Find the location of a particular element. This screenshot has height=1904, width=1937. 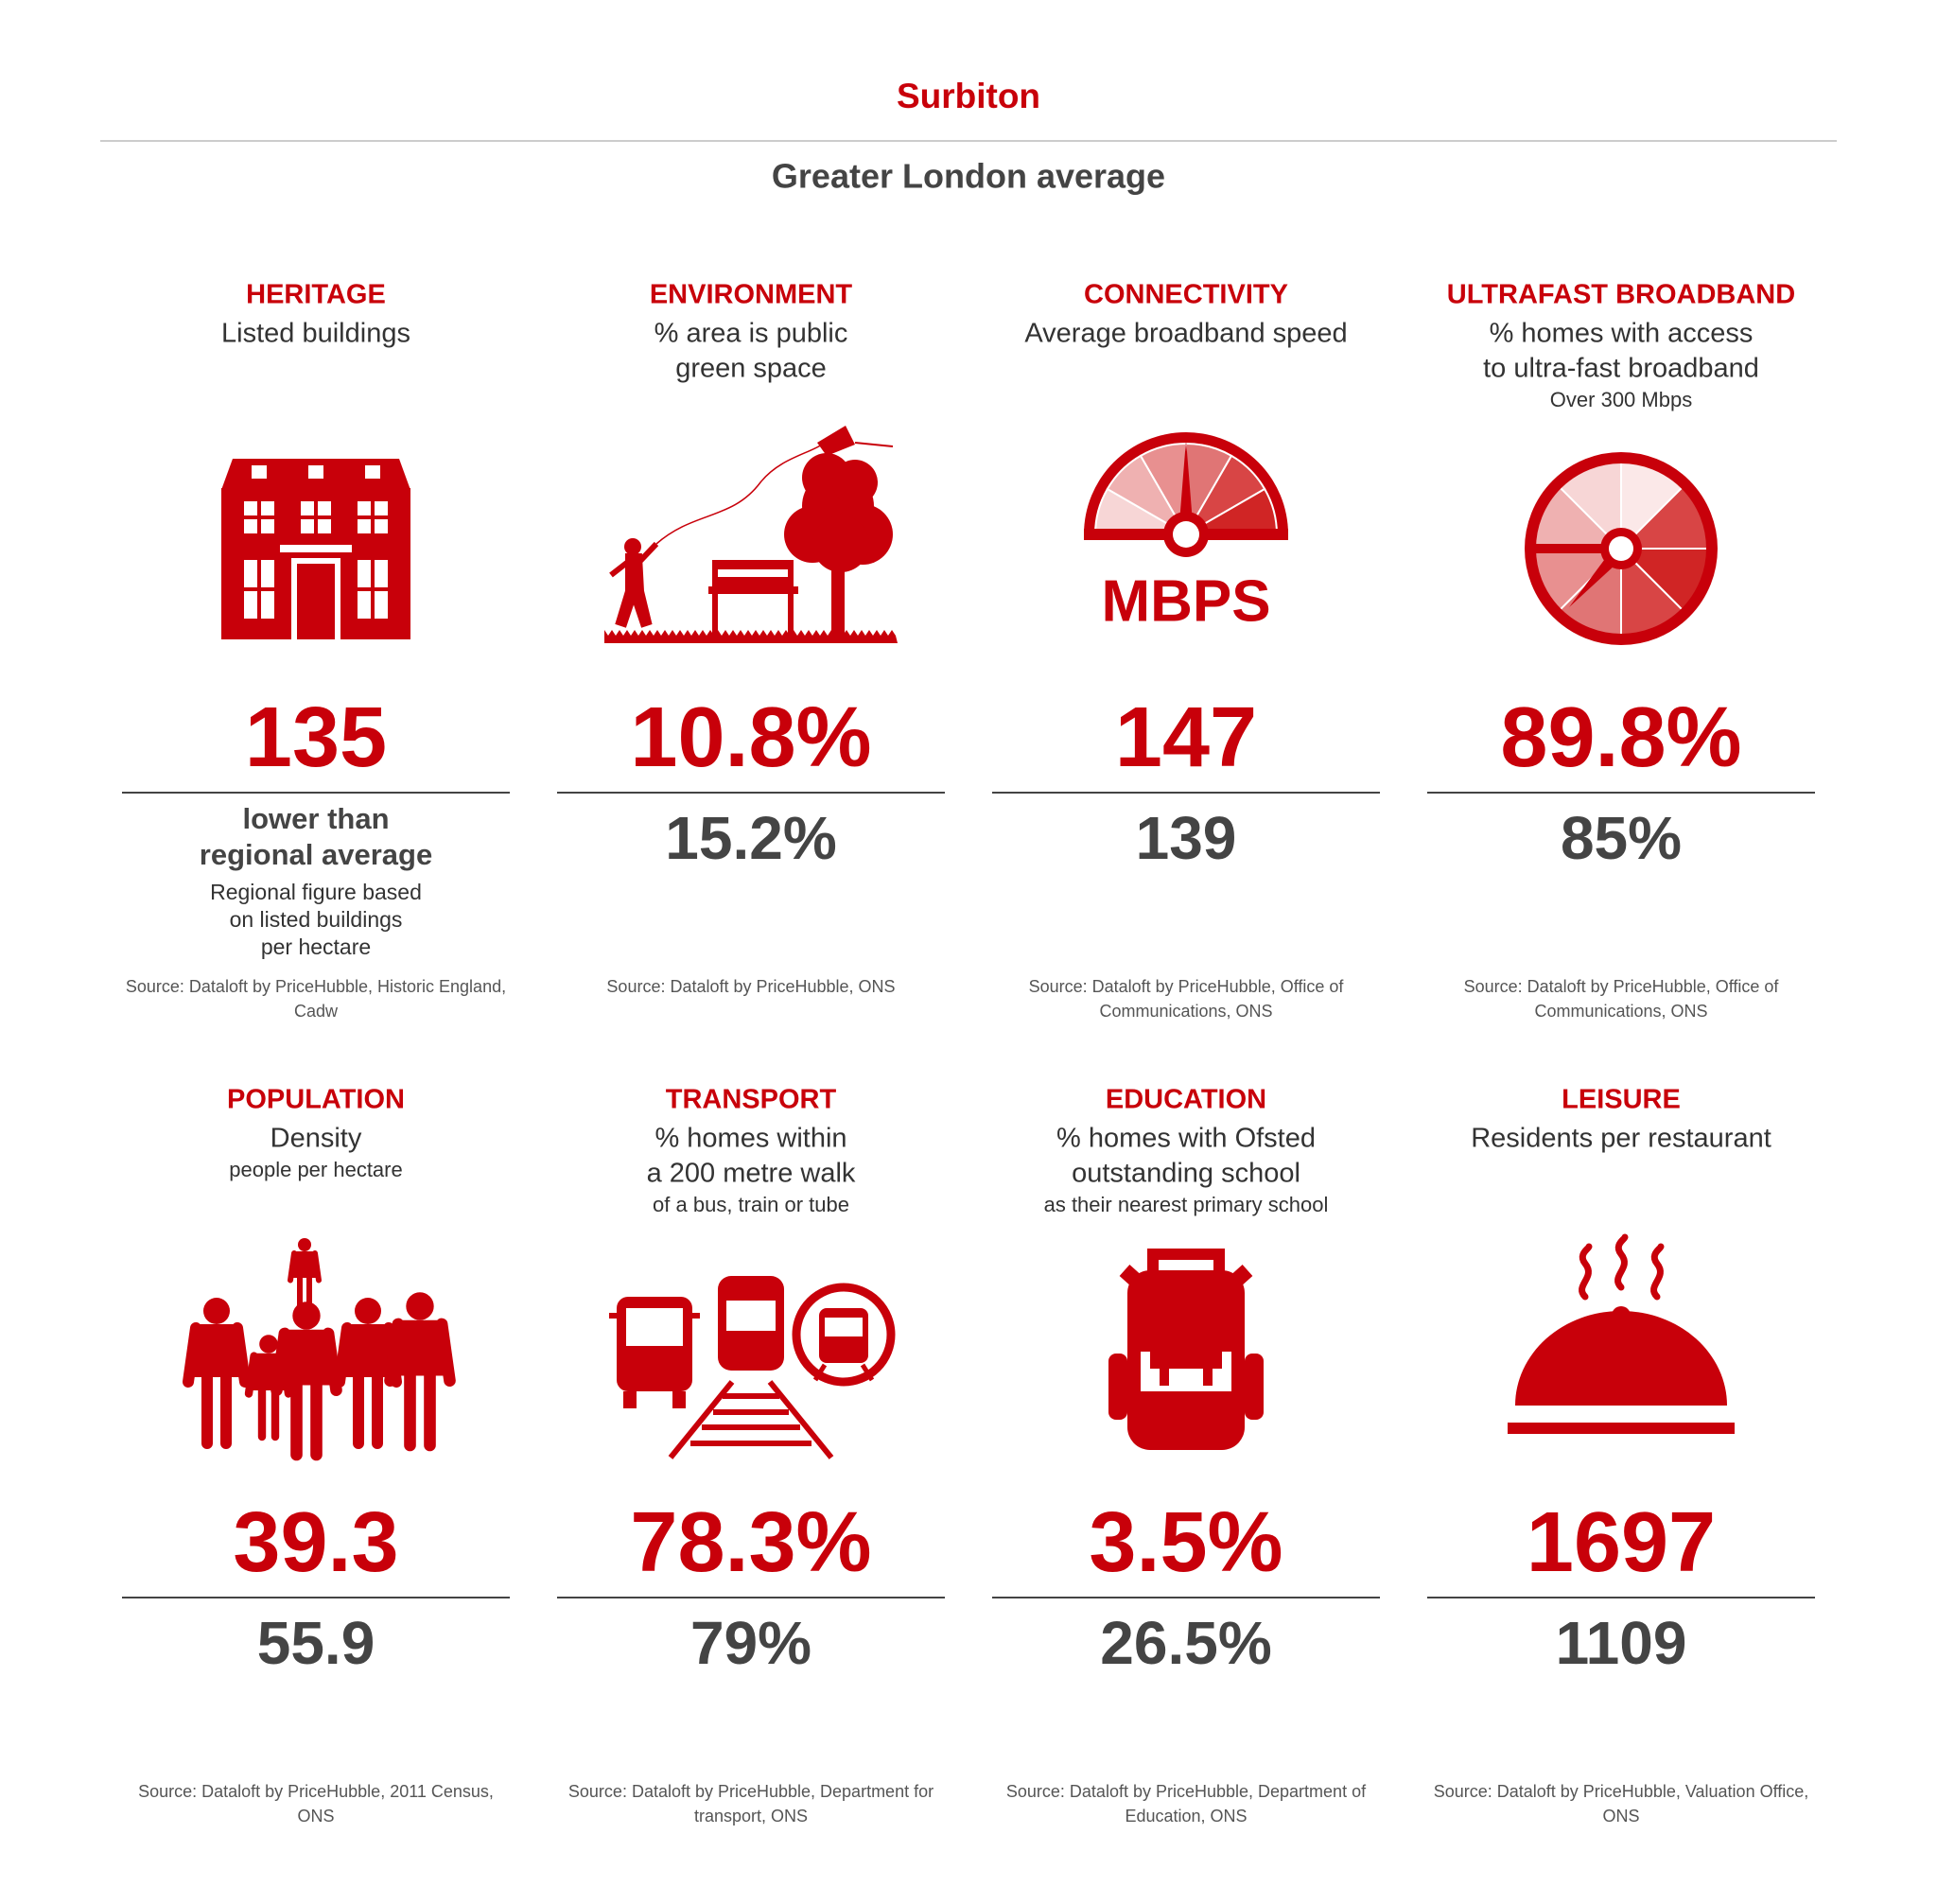

average-value: 26.5% is located at coordinates (1186, 1643).